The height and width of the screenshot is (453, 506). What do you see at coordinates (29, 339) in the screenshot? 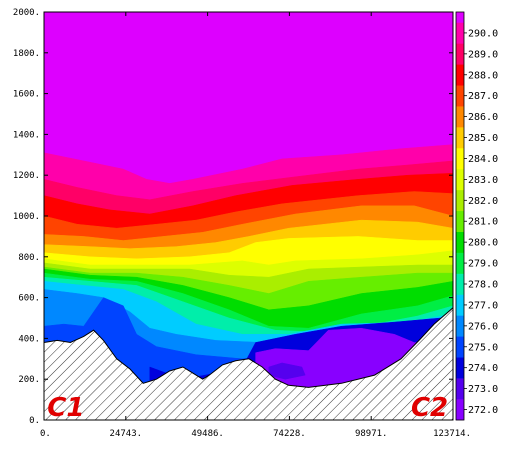
I see `y-tick-label: 400.` at bounding box center [29, 339].